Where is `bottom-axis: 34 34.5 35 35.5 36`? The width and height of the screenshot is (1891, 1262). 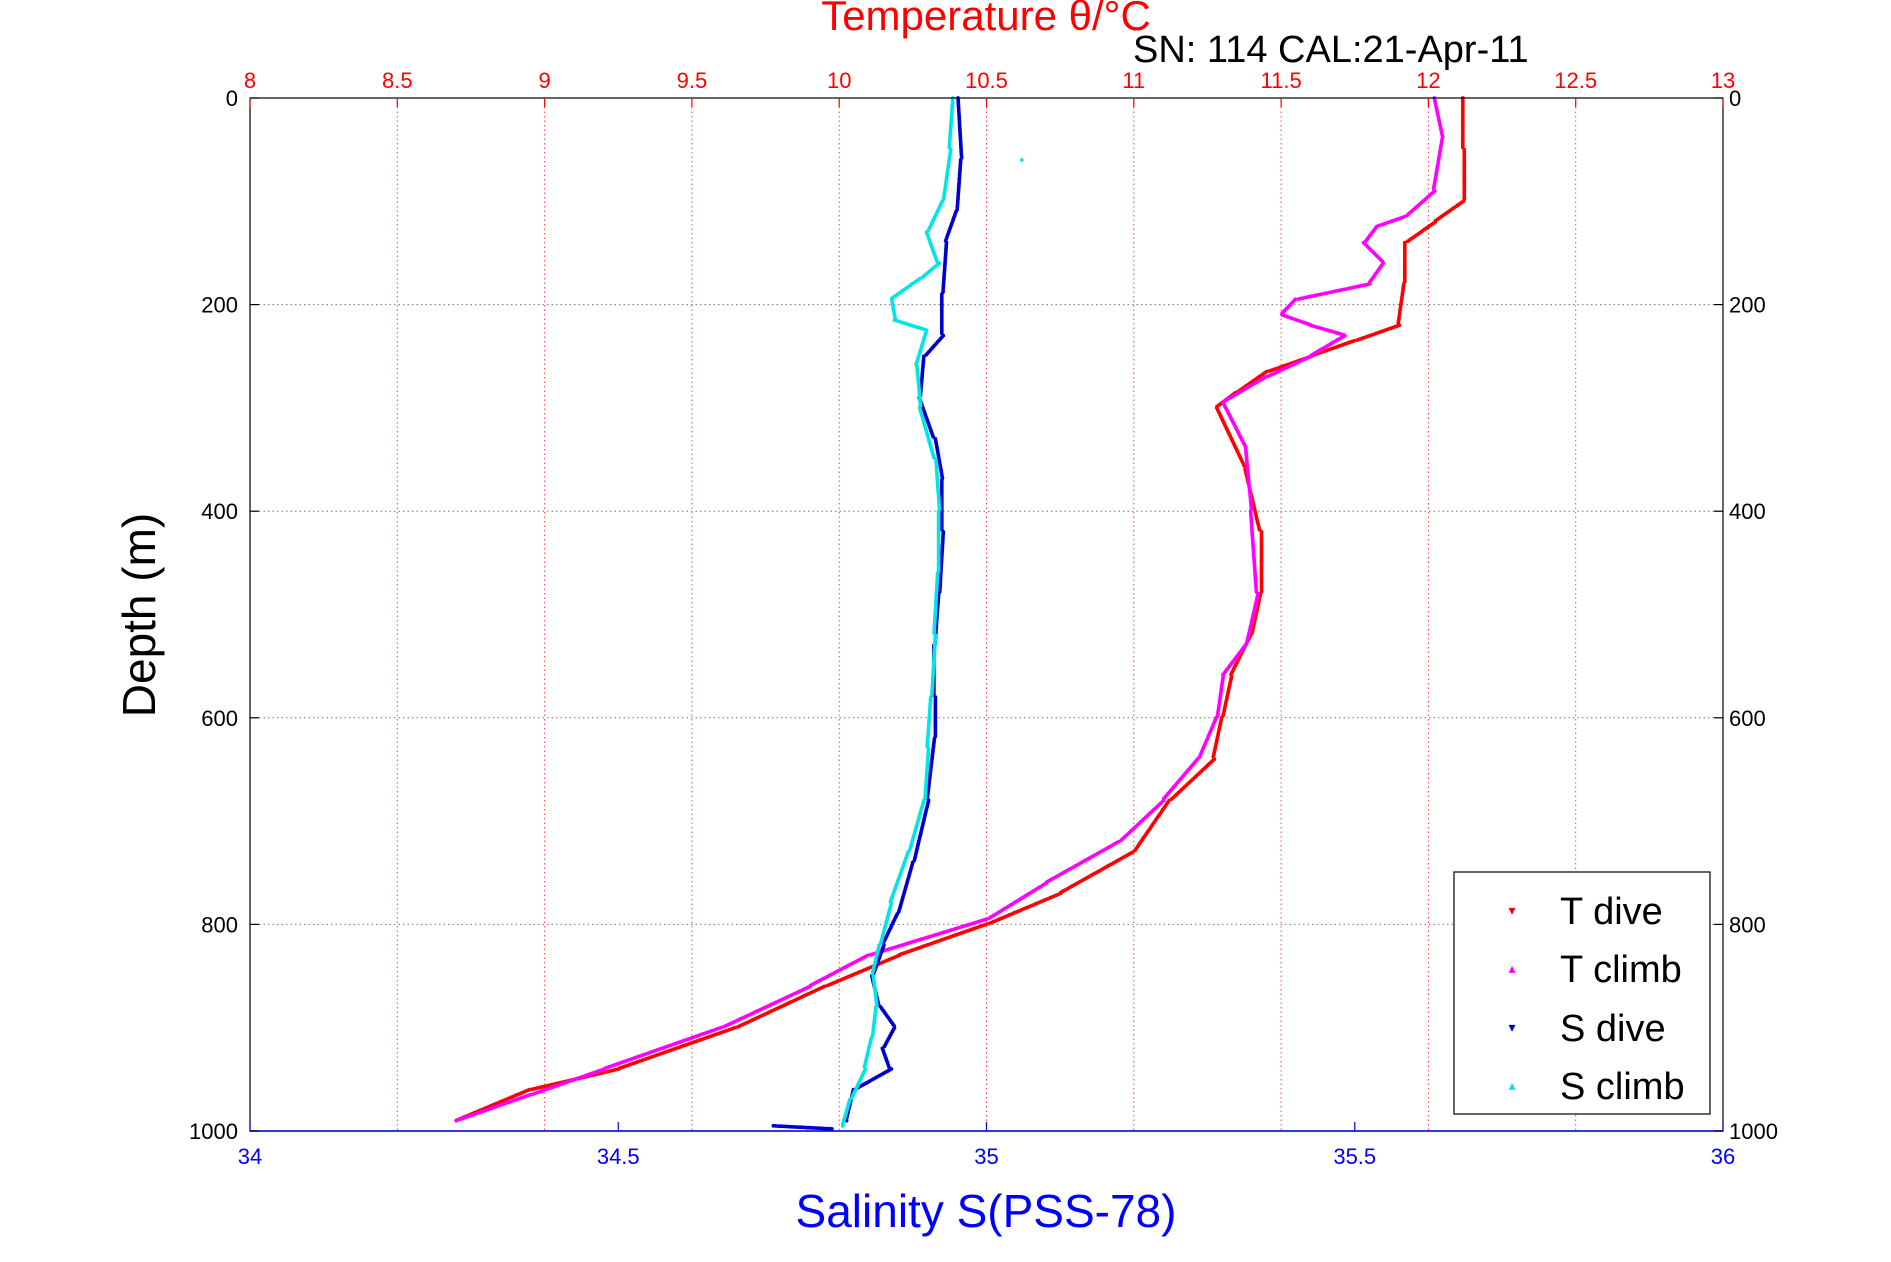
bottom-axis: 34 34.5 35 35.5 36 is located at coordinates (986, 1145).